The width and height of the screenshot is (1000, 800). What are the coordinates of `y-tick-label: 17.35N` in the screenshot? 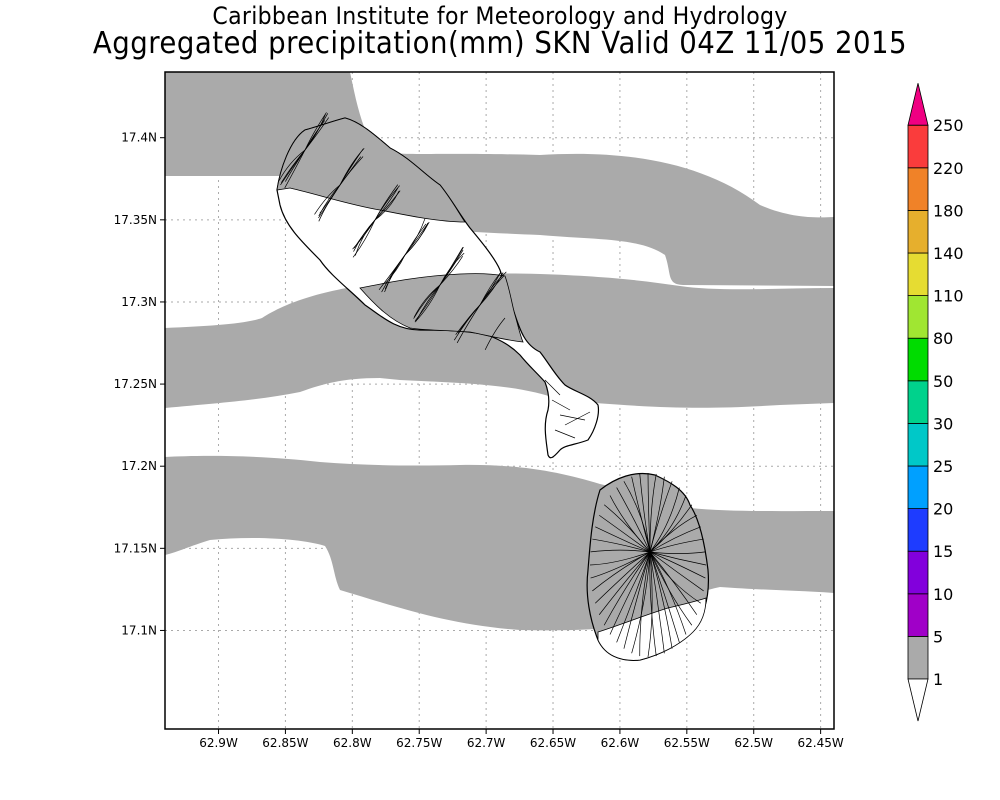 It's located at (135, 220).